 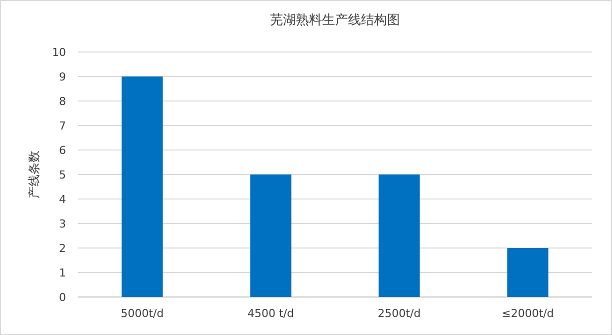 What do you see at coordinates (62, 248) in the screenshot?
I see `y-tick-label: 2` at bounding box center [62, 248].